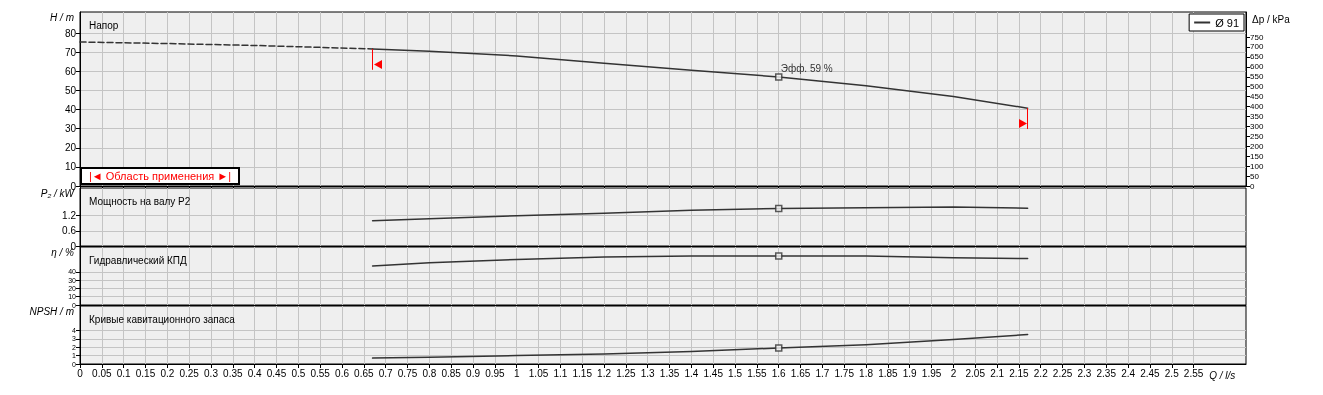  Describe the element at coordinates (495, 373) in the screenshot. I see `x-tick-label: 0.95` at that location.